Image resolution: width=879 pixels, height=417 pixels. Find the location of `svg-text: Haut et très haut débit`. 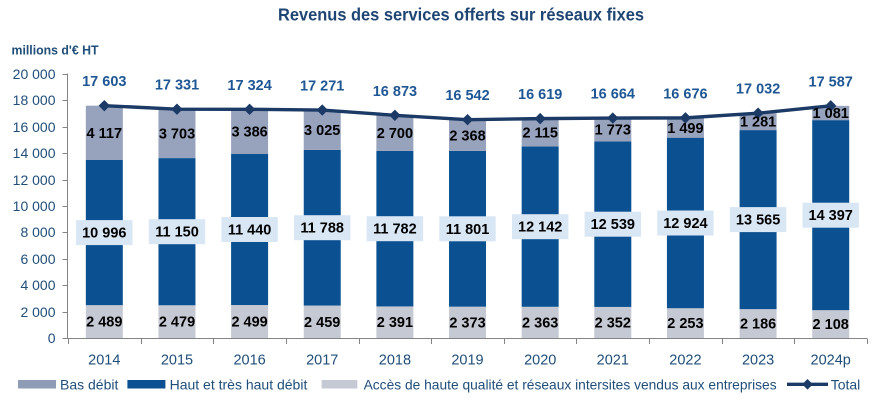

svg-text: Haut et très haut débit is located at coordinates (239, 385).